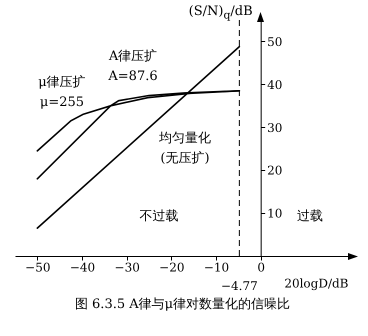 Image resolution: width=368 pixels, height=336 pixels. Describe the element at coordinates (239, 286) in the screenshot. I see `ref-line-label: −4.77` at that location.